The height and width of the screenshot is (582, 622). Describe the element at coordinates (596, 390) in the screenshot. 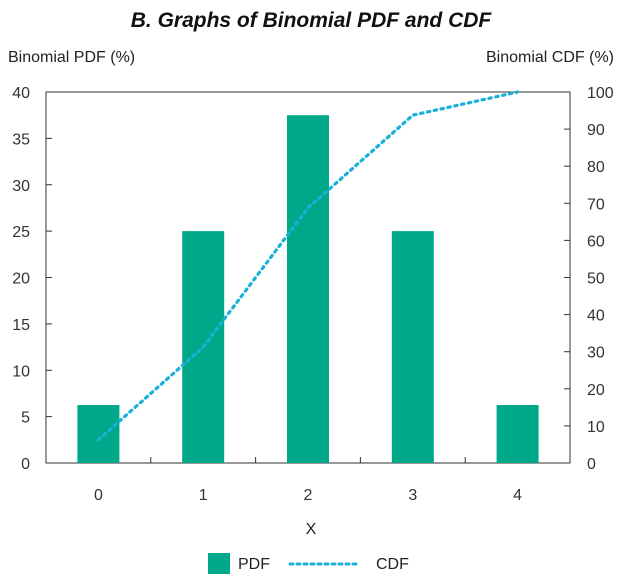

I see `right-tick-label: 20` at that location.